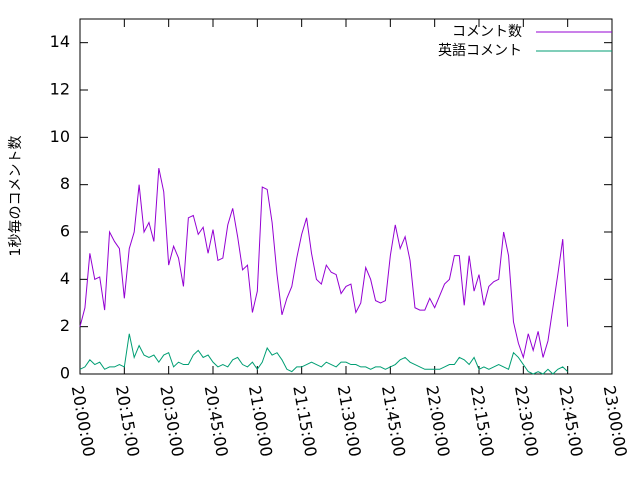 The height and width of the screenshot is (480, 640). Describe the element at coordinates (65, 183) in the screenshot. I see `y-tick-label: 8` at that location.